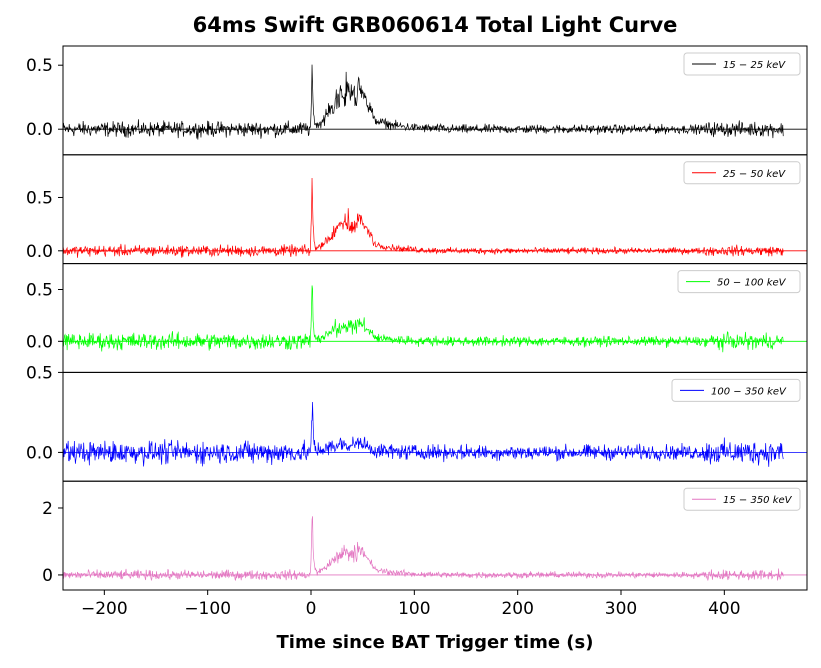  What do you see at coordinates (423, 102) in the screenshot?
I see `series-line-15-25keV` at bounding box center [423, 102].